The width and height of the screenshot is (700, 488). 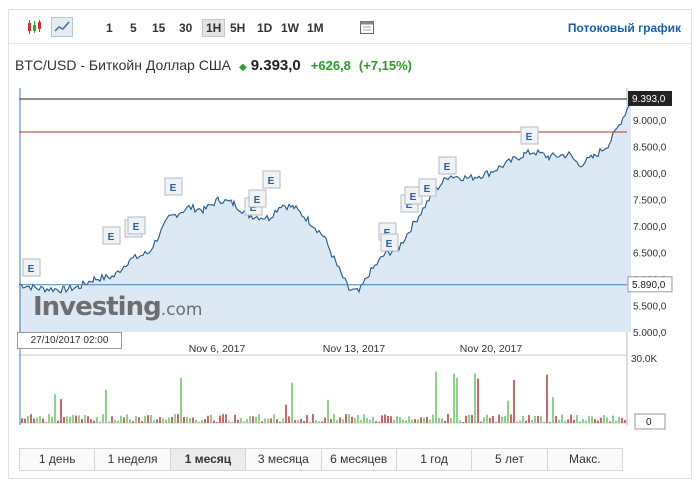 I want to click on range-button: 3 месяца, so click(x=284, y=459).